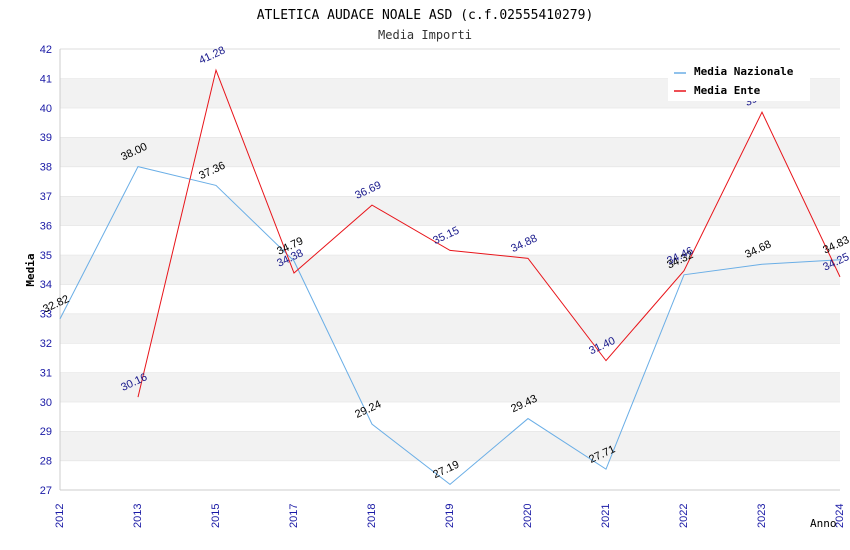 The width and height of the screenshot is (850, 550). Describe the element at coordinates (46, 344) in the screenshot. I see `y-tick-label: 32` at that location.